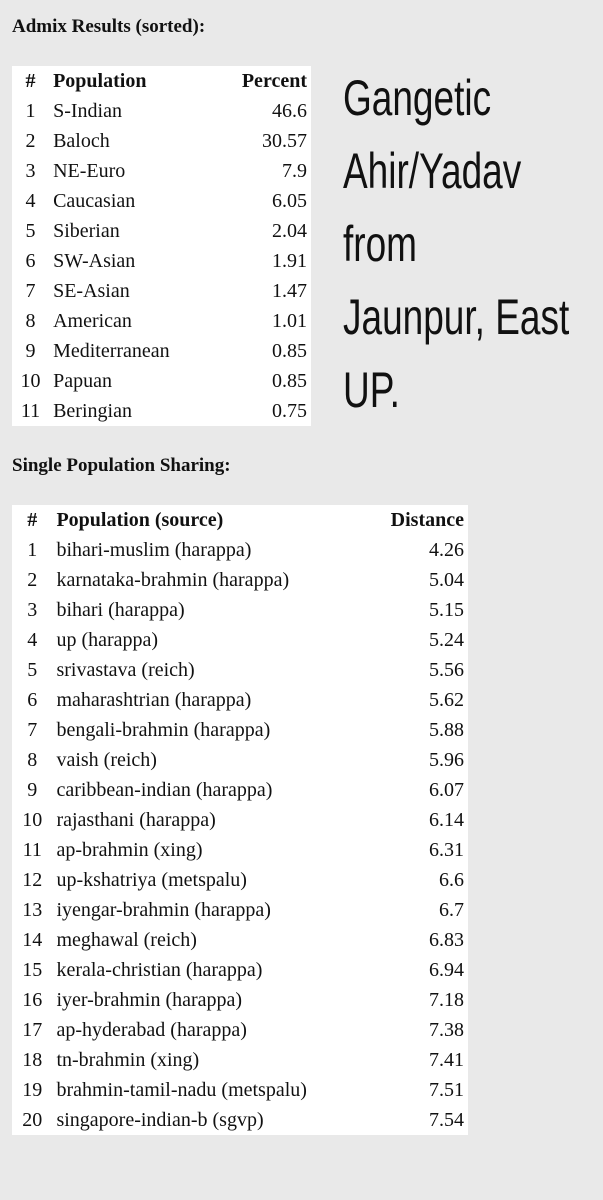 This screenshot has height=1200, width=603. I want to click on column-header: #, so click(32, 519).